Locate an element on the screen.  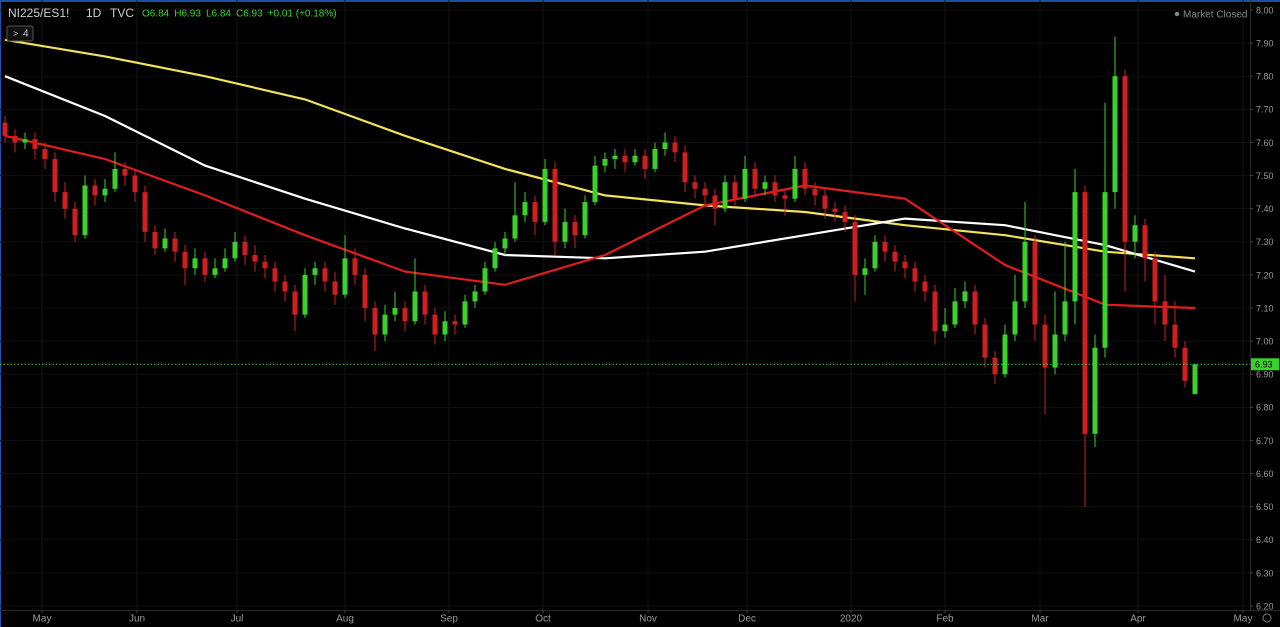
settings-icon is located at coordinates (1267, 618).